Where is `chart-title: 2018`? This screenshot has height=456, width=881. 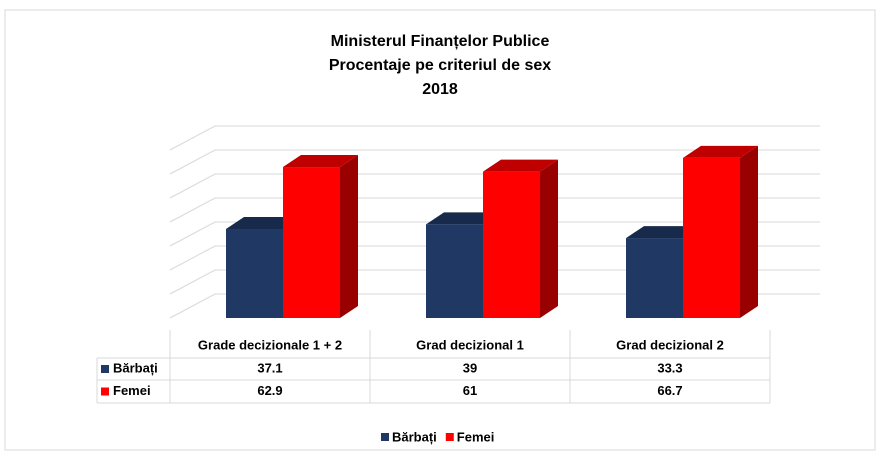 chart-title: 2018 is located at coordinates (440, 89).